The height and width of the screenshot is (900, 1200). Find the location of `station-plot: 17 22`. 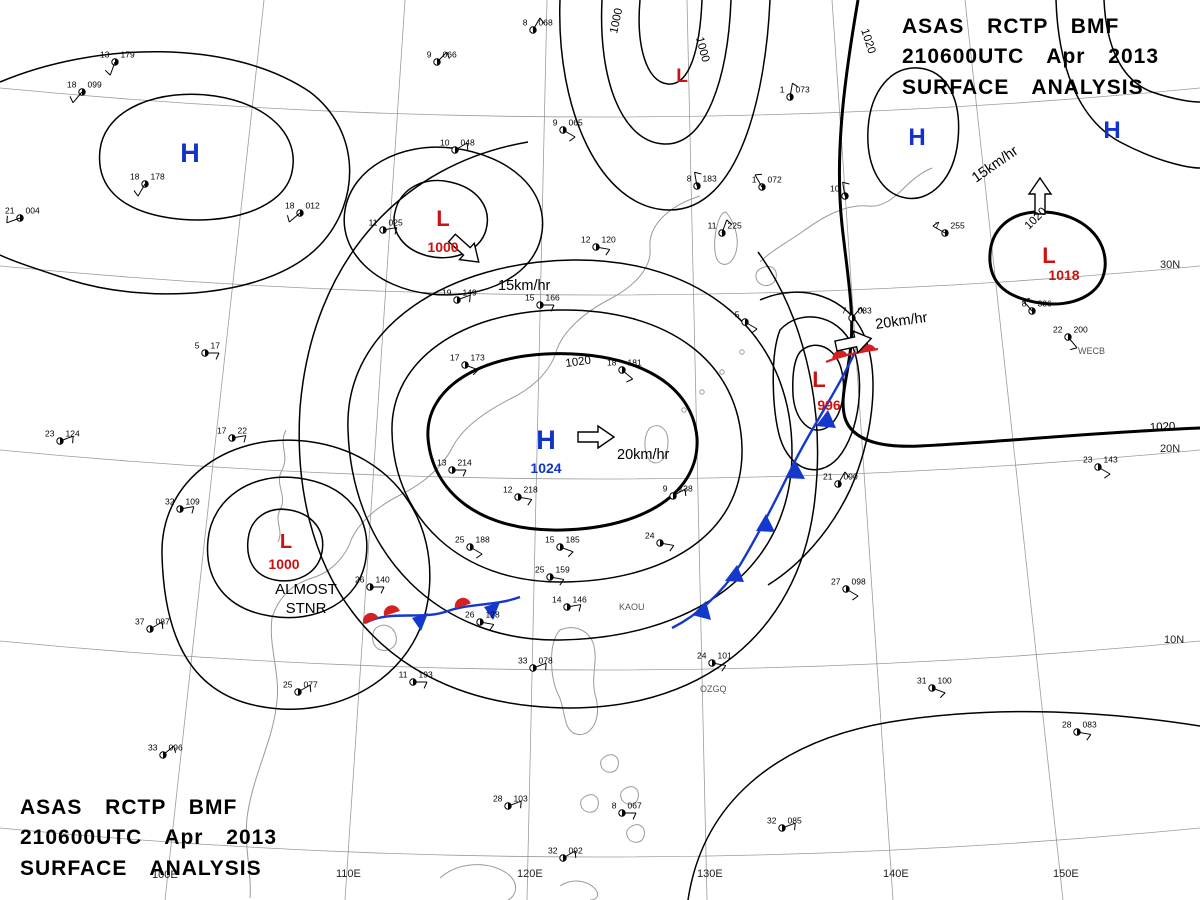

station-plot: 17 22 is located at coordinates (232, 434).